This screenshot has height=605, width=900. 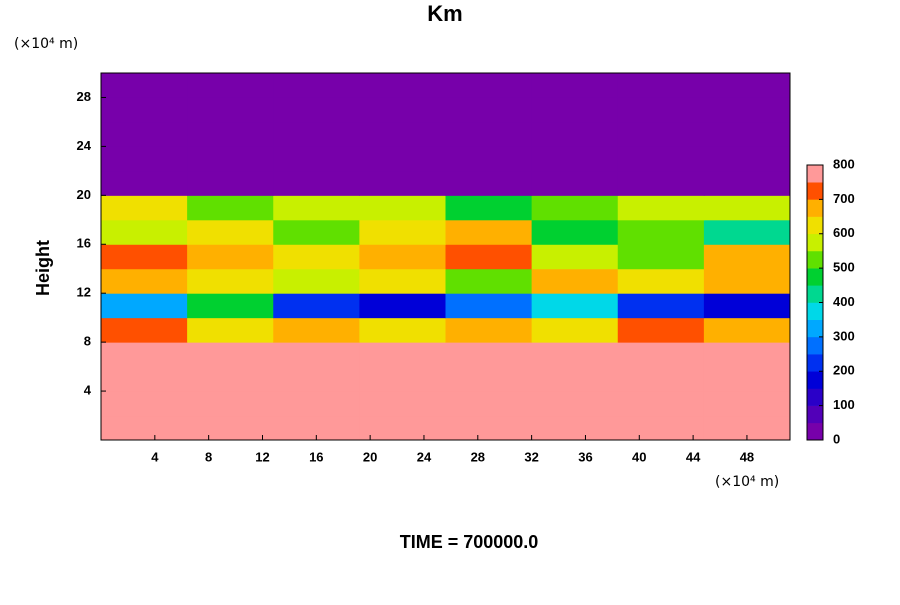 I want to click on footer: TIME = 700000.0, so click(x=469, y=542).